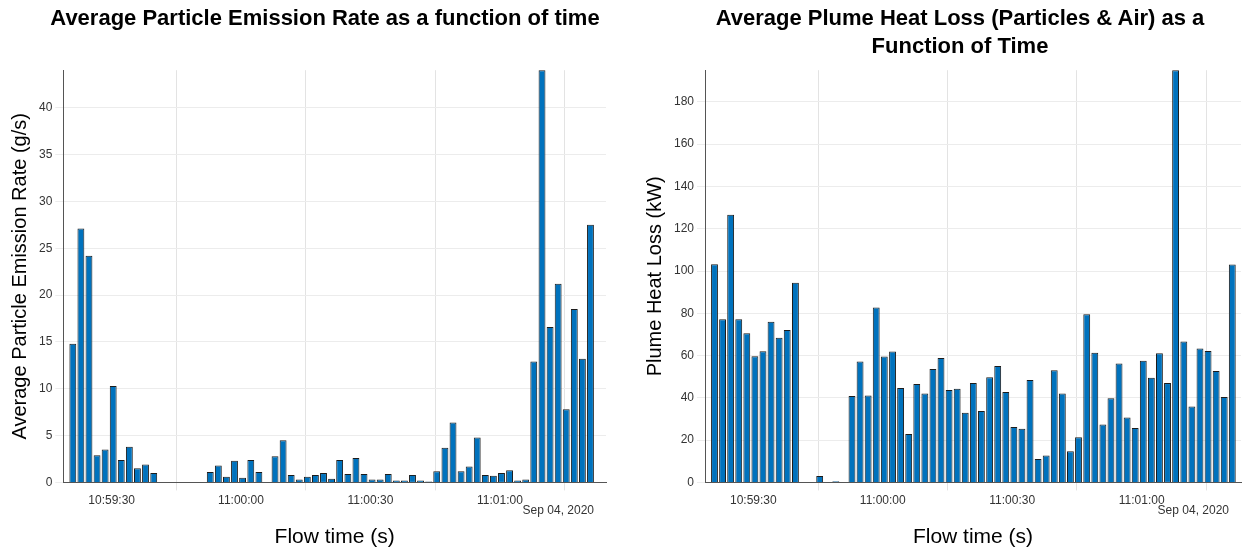  I want to click on y-tick-label: 30, so click(45, 200).